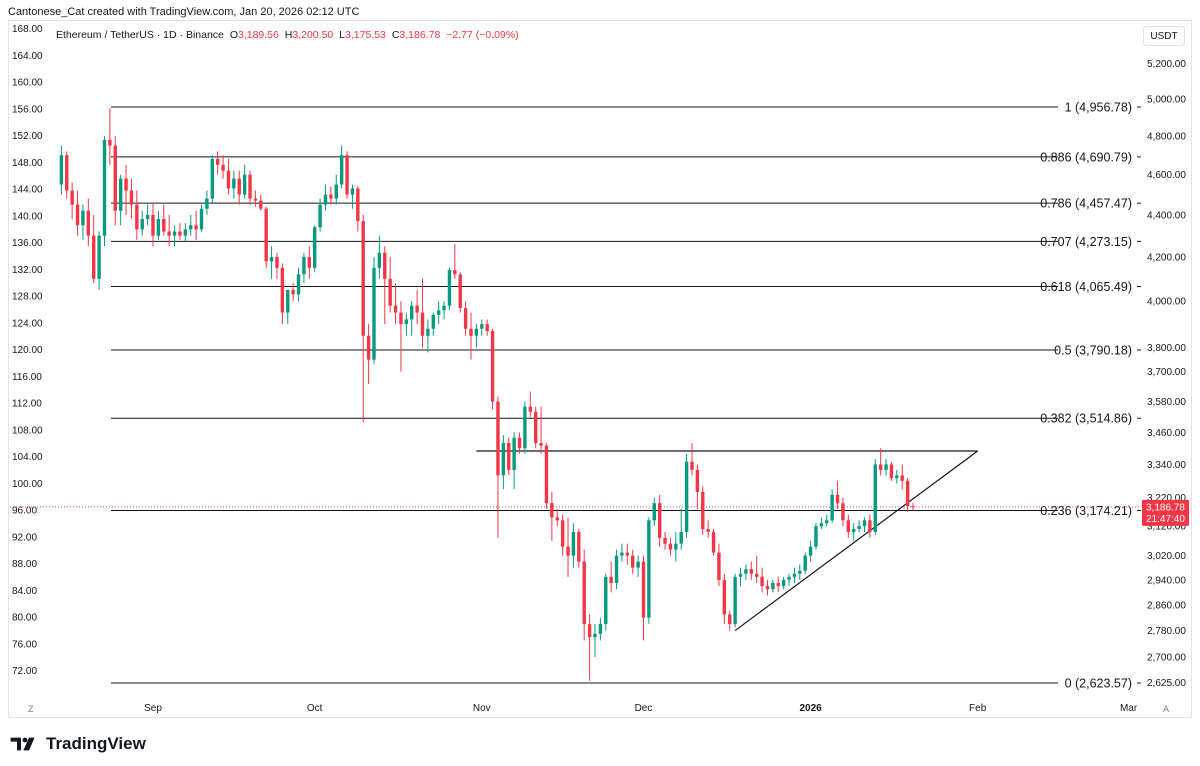 This screenshot has width=1200, height=766. What do you see at coordinates (27, 109) in the screenshot?
I see `left-axis-tick: 156.00` at bounding box center [27, 109].